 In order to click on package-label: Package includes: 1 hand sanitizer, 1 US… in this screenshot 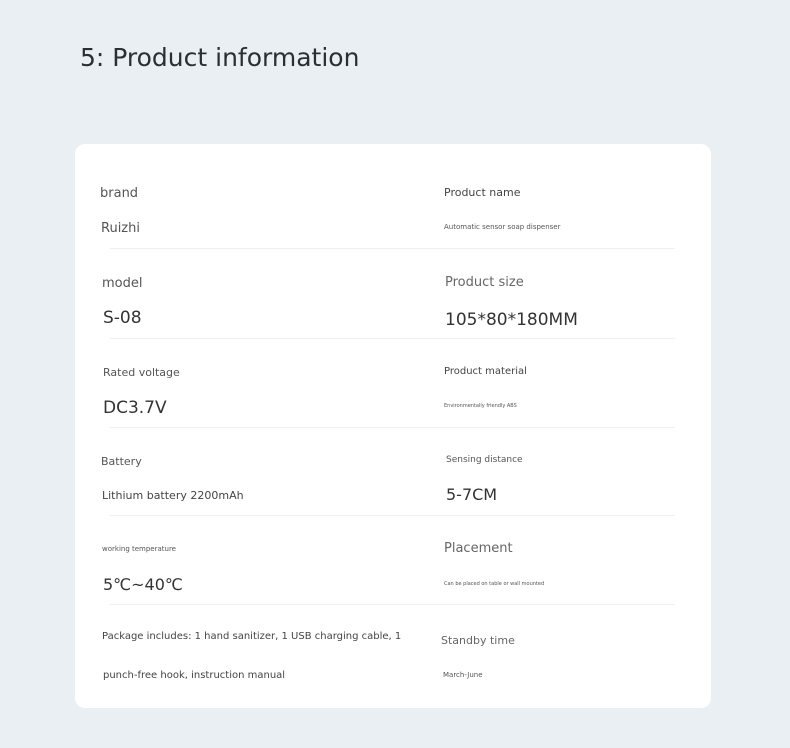, I will do `click(252, 636)`.